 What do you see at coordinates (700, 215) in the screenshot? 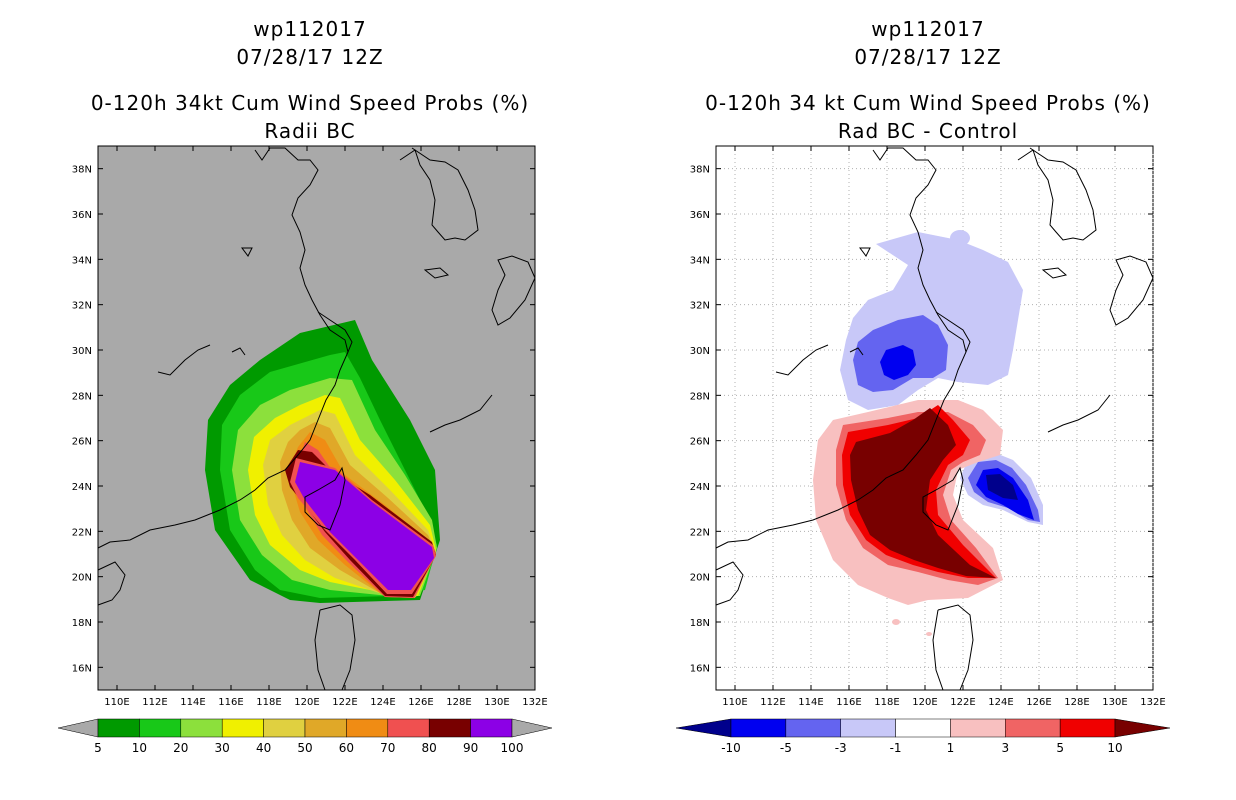
I see `y-tick-label: 36N` at bounding box center [700, 215].